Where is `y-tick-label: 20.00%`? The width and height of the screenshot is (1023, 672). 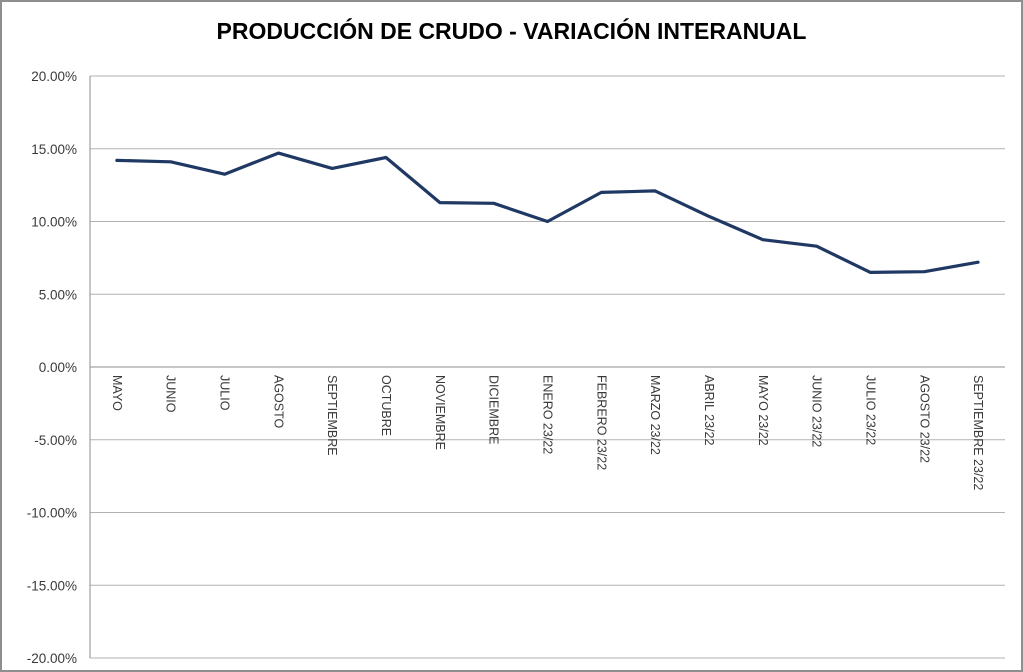 y-tick-label: 20.00% is located at coordinates (54, 76).